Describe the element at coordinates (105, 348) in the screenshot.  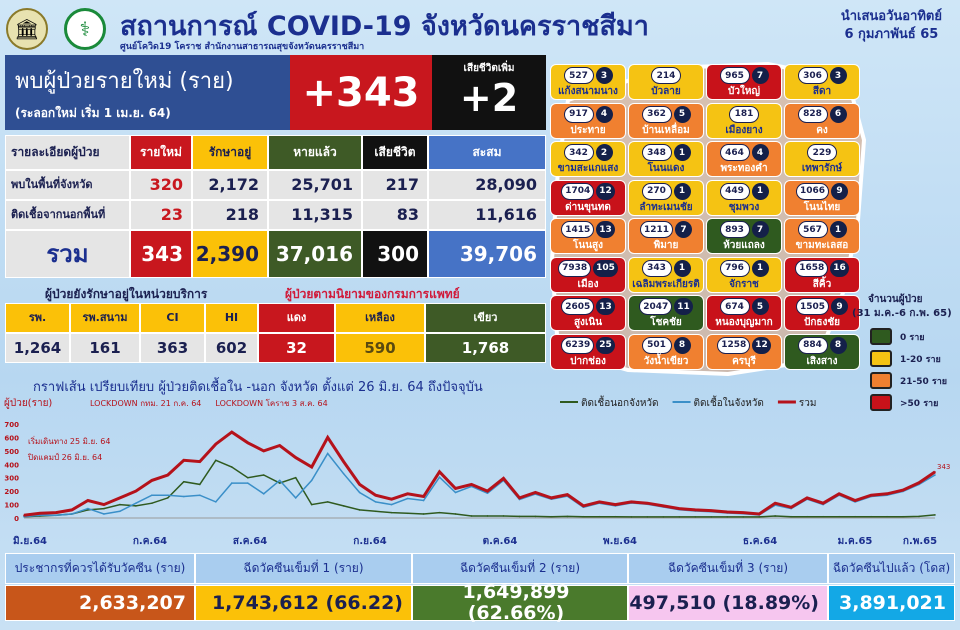
I see `service-value-1: 161` at that location.